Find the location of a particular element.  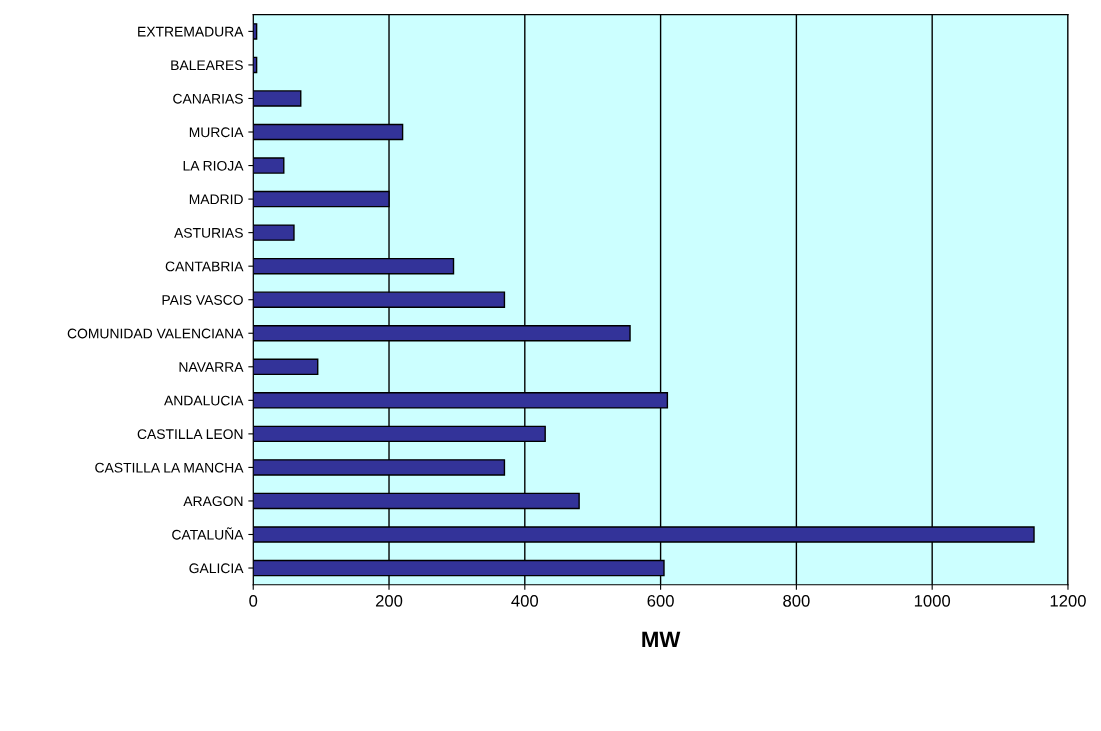

x-tick-label: 1200 is located at coordinates (1068, 600).